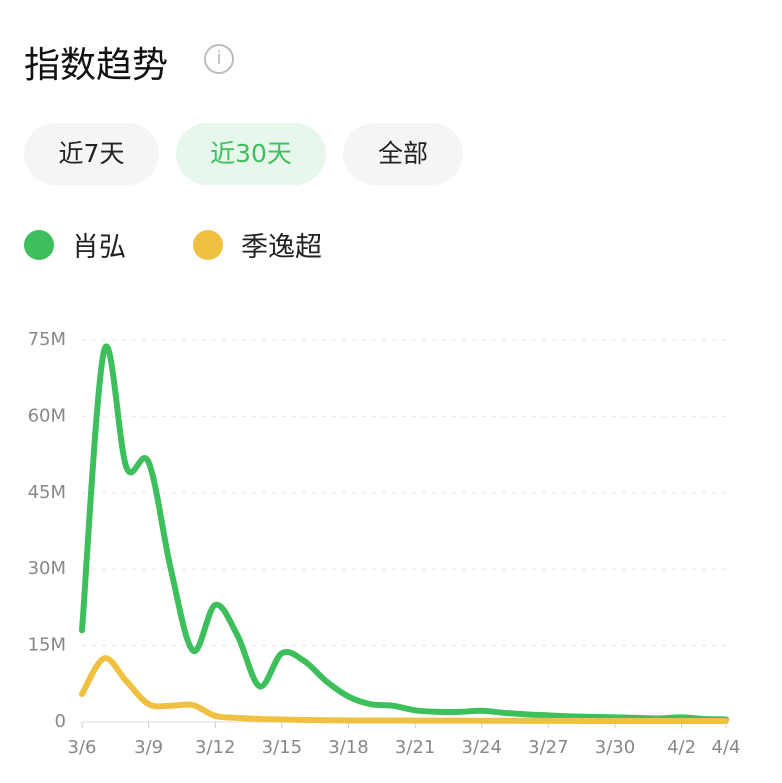  Describe the element at coordinates (47, 492) in the screenshot. I see `y-tick-label: 45M` at that location.